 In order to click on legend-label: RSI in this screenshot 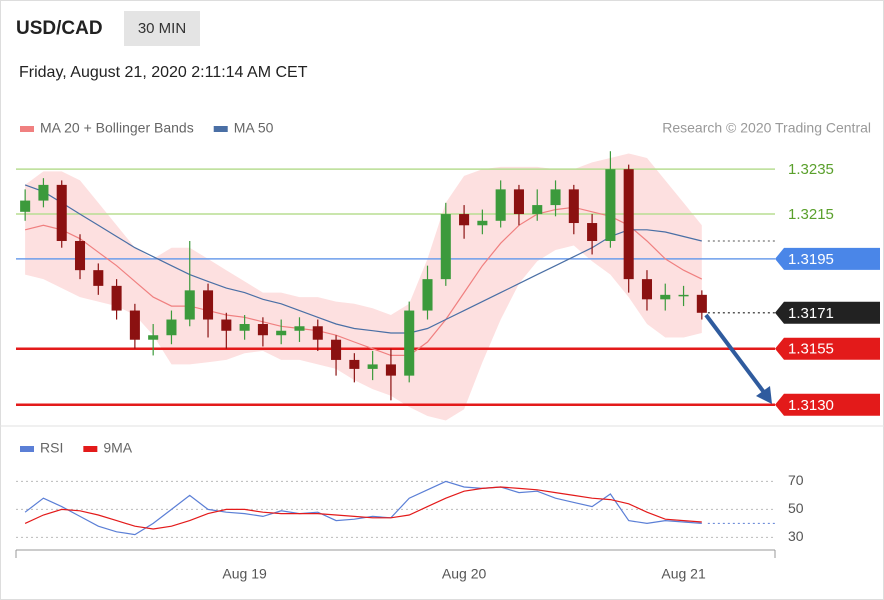, I will do `click(51, 448)`.